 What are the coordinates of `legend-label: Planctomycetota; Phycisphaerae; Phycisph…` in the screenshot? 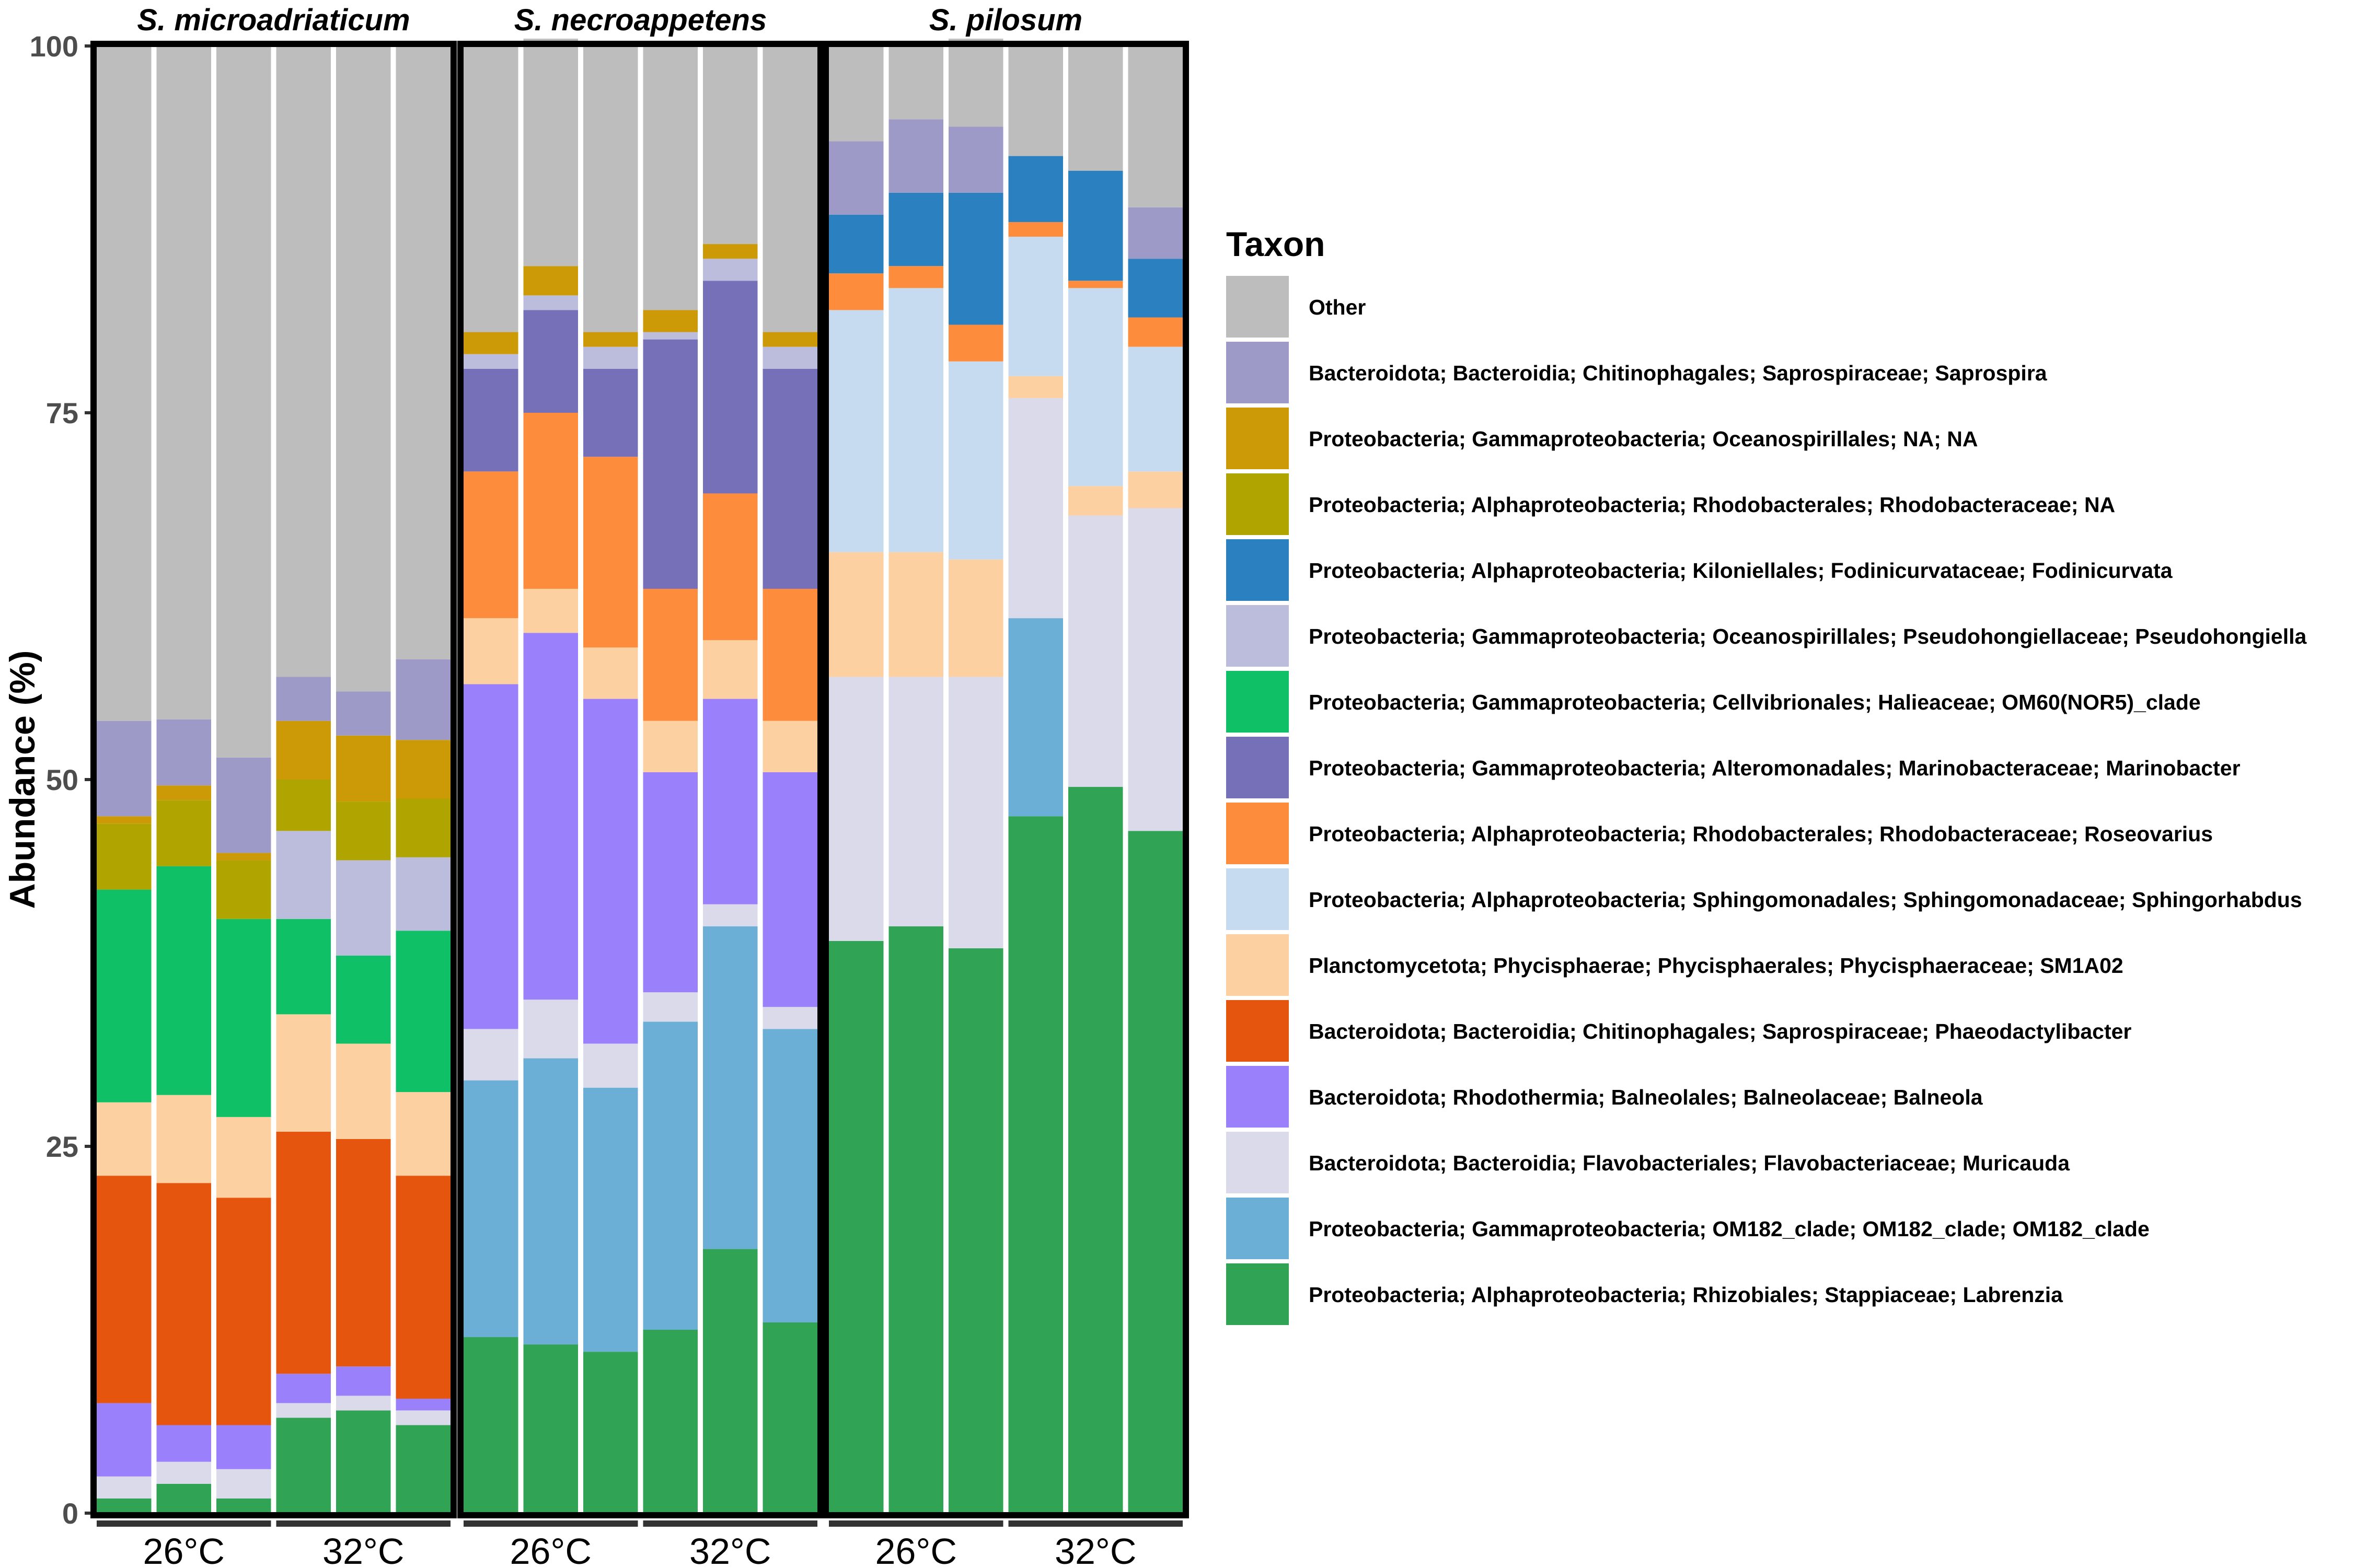 It's located at (1716, 966).